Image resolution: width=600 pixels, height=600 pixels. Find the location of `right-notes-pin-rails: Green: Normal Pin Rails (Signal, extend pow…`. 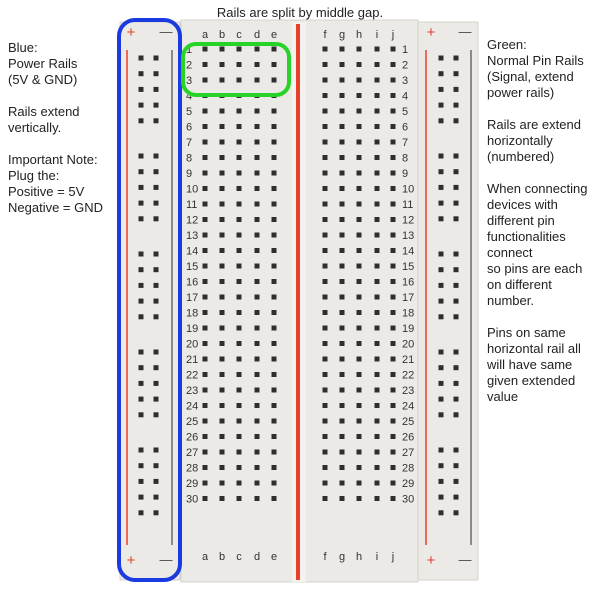

right-notes-pin-rails: Green: Normal Pin Rails (Signal, extend pow… is located at coordinates (543, 221).